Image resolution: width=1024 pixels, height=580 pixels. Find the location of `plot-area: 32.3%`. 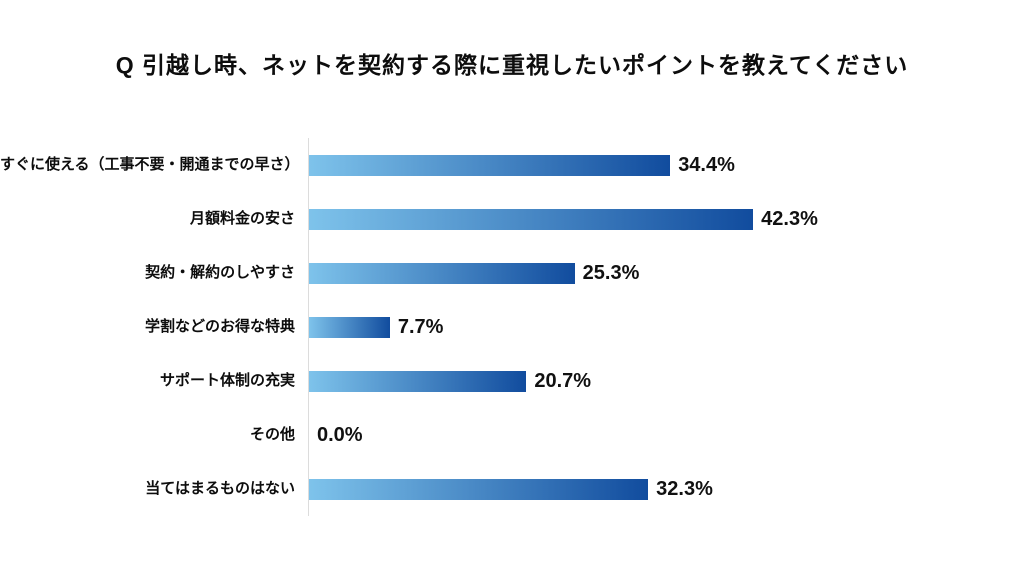

plot-area: 32.3% is located at coordinates (666, 489).